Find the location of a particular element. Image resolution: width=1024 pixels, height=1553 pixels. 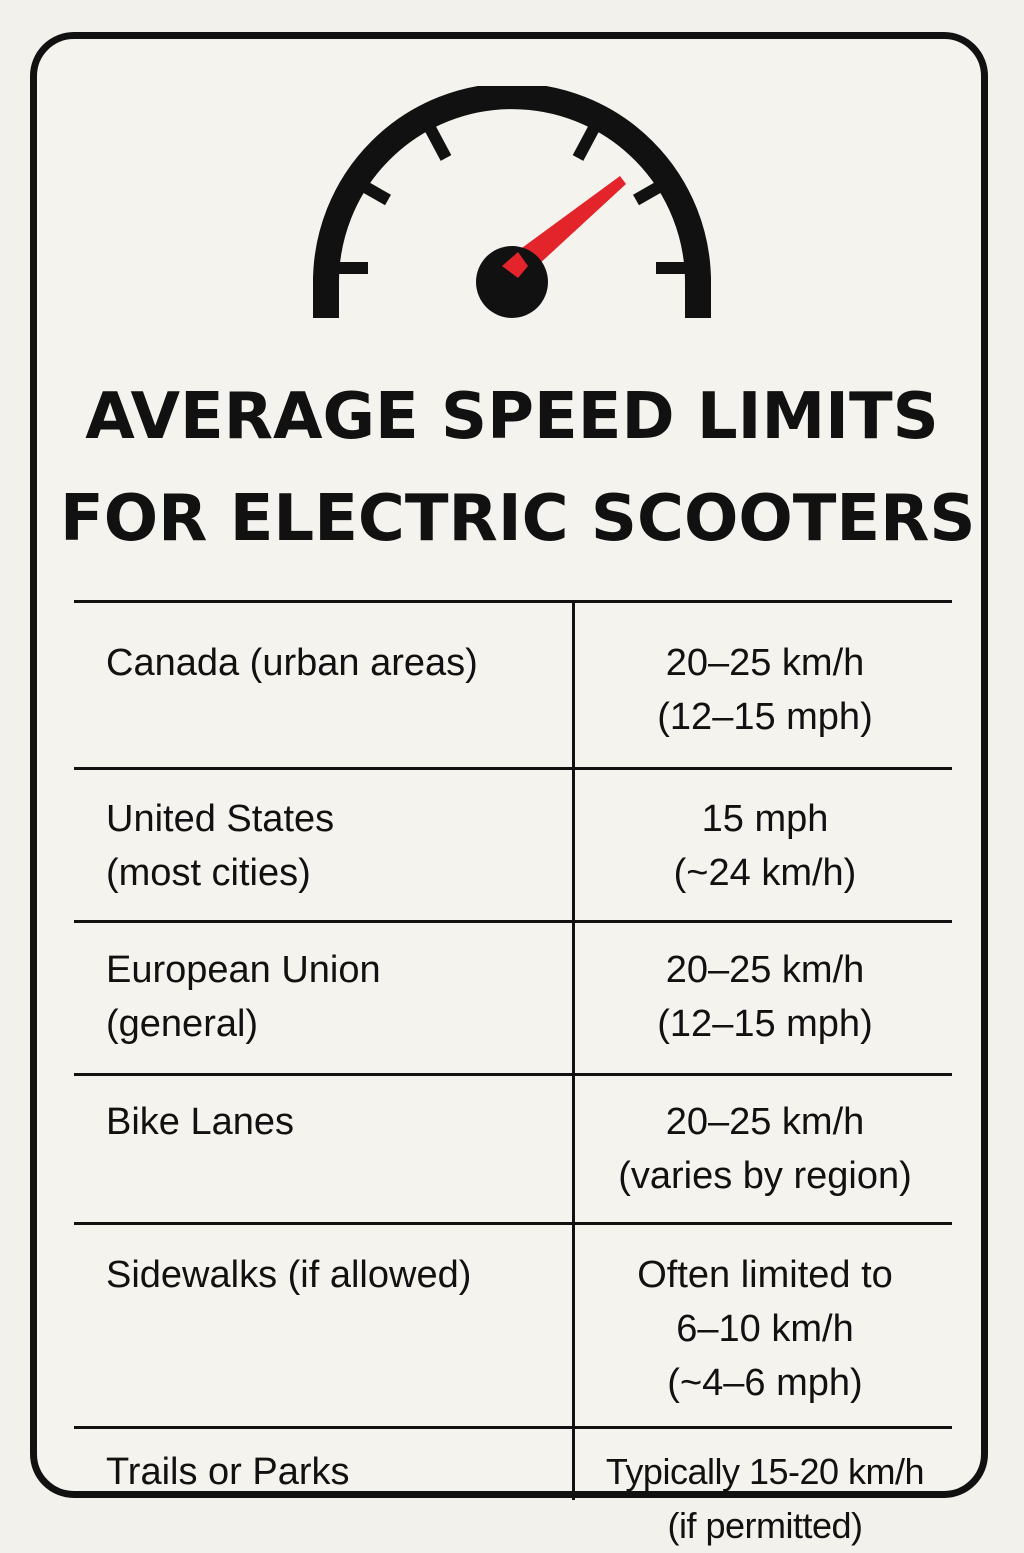

row-label: Canada (urban areas) is located at coordinates (292, 663).